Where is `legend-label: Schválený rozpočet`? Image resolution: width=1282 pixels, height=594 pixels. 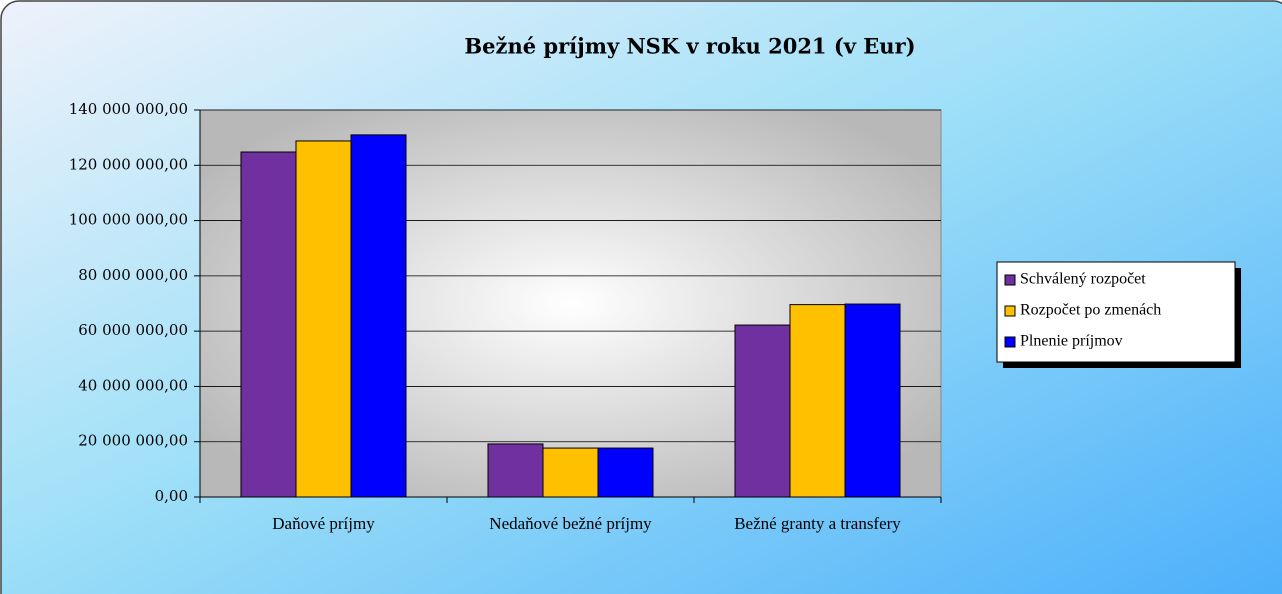
legend-label: Schválený rozpočet is located at coordinates (1083, 279).